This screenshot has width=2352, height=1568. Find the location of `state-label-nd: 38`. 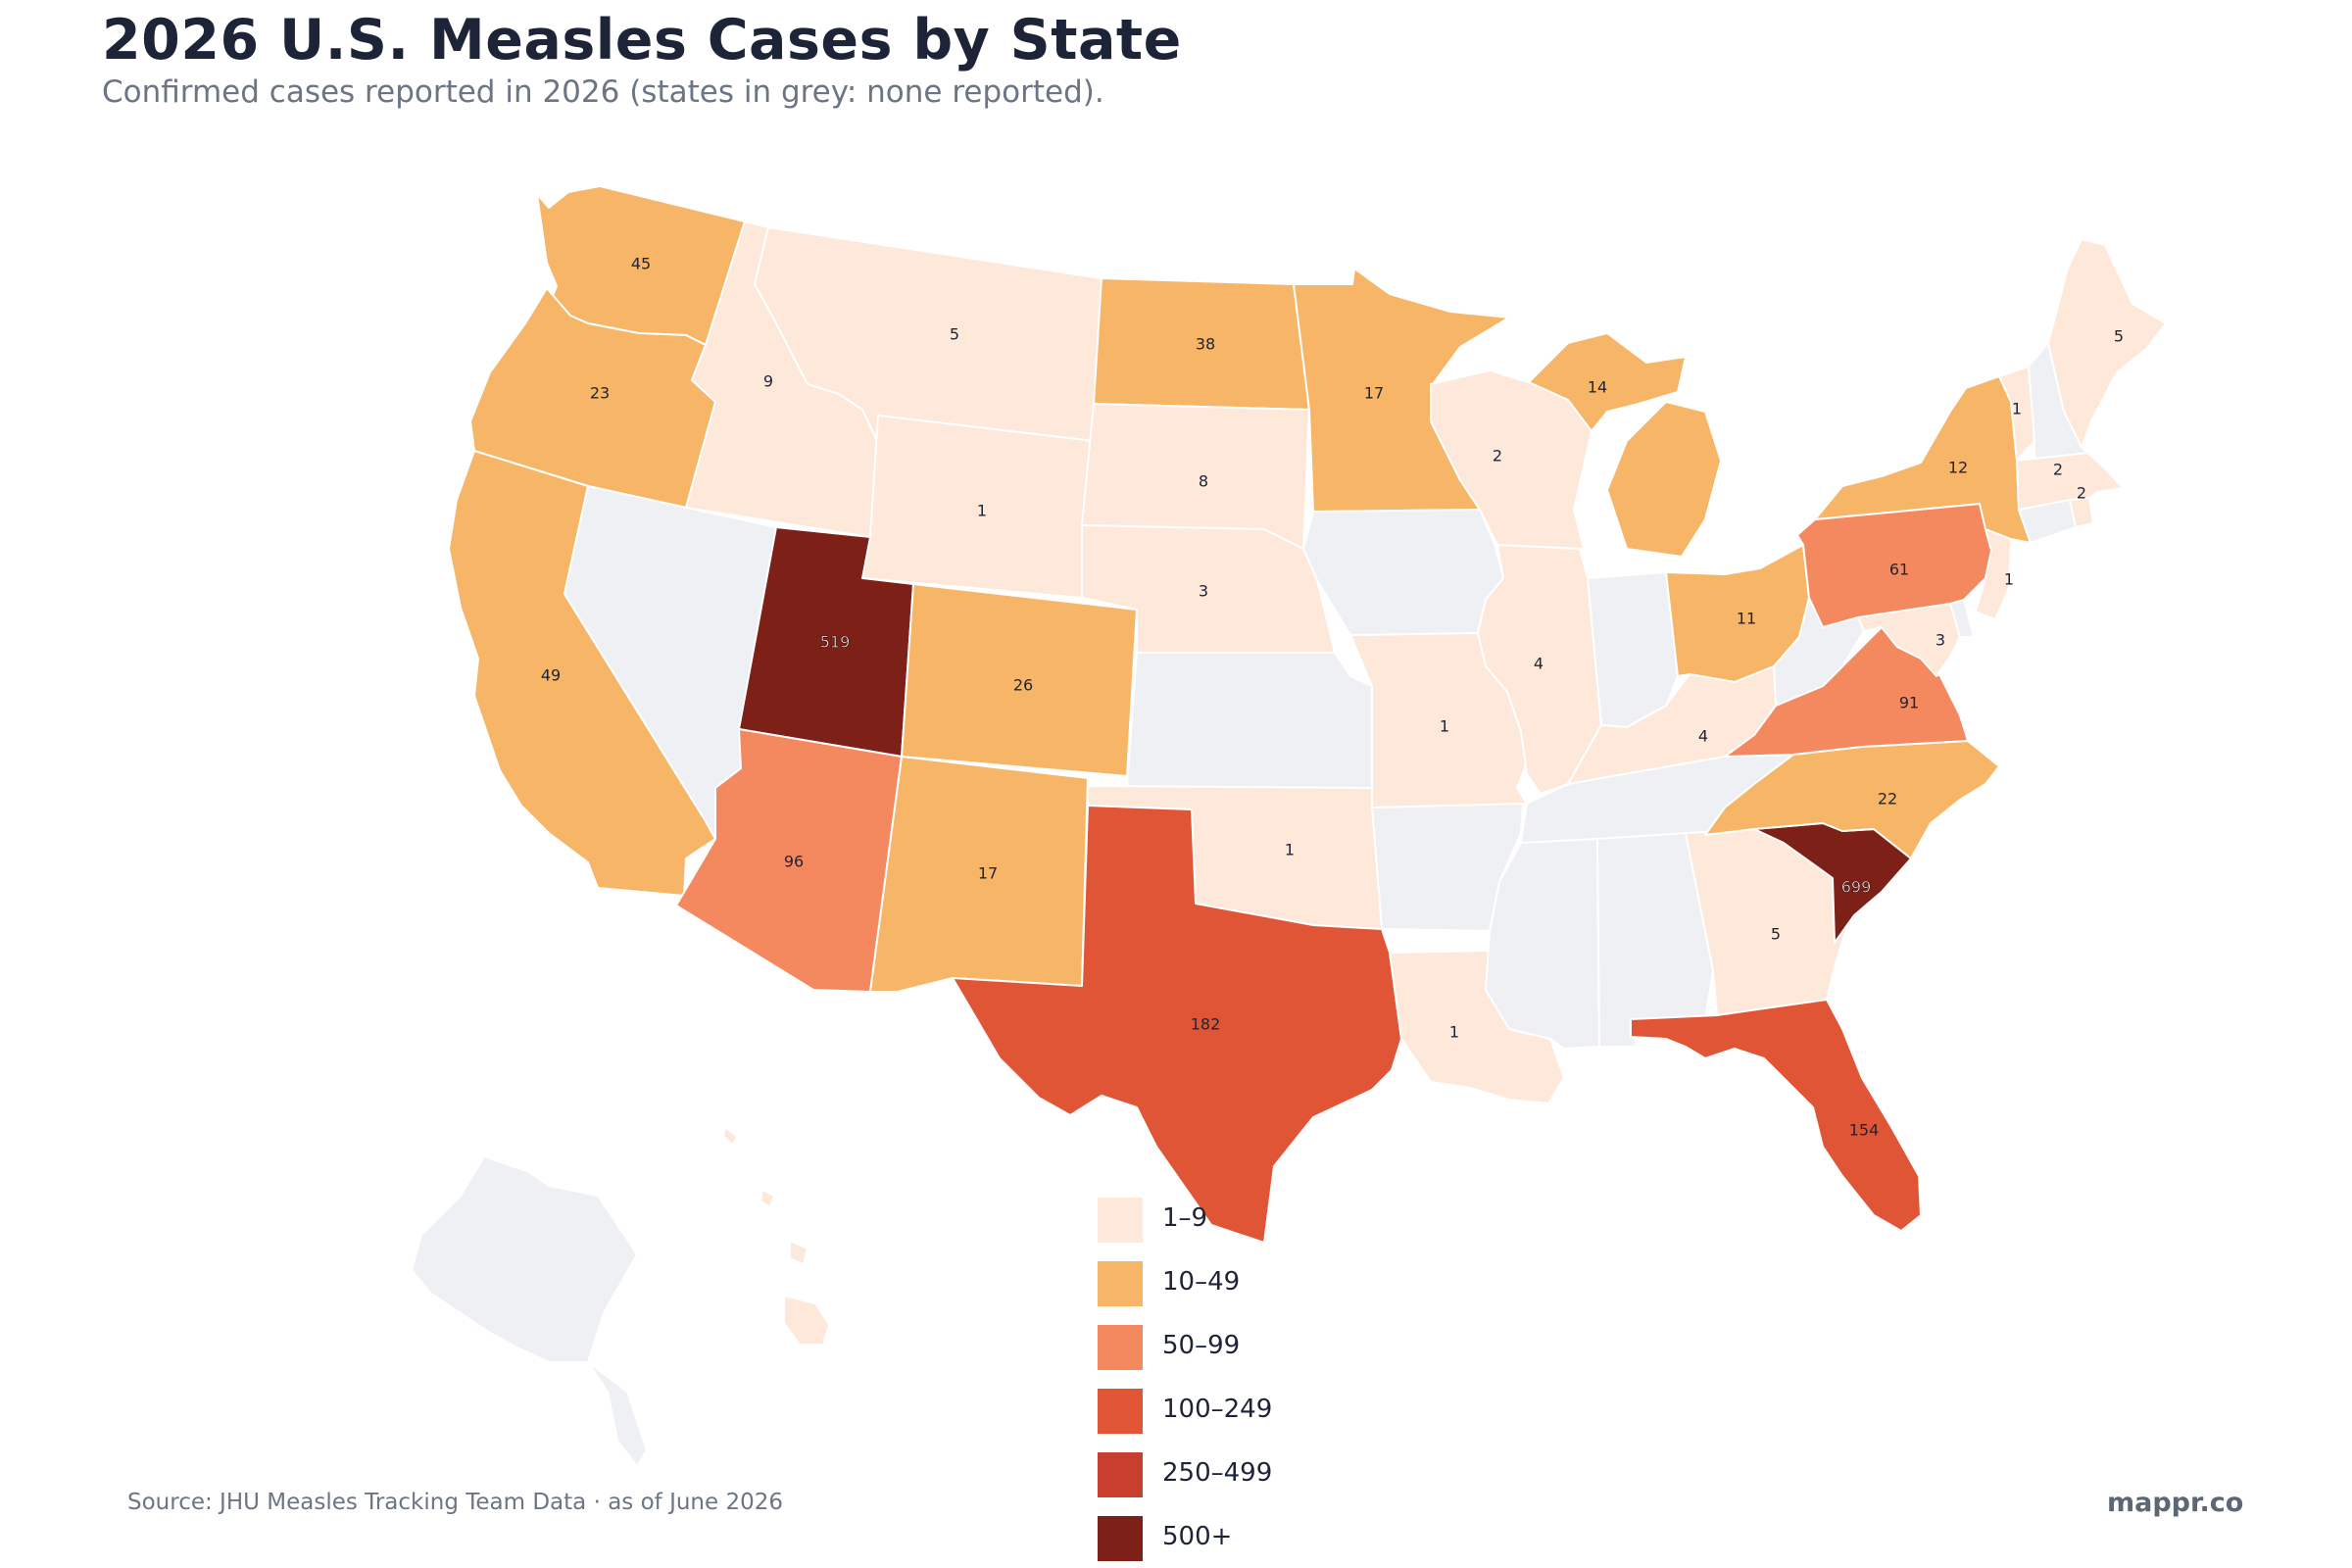

state-label-nd: 38 is located at coordinates (1205, 344).